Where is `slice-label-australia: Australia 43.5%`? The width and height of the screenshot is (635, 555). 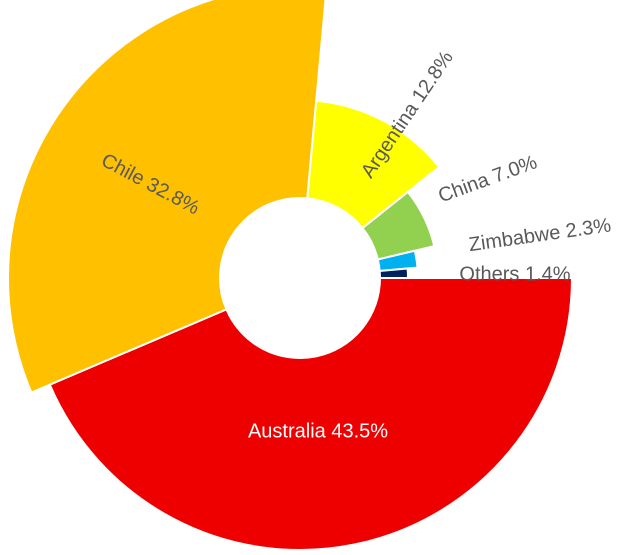 slice-label-australia: Australia 43.5% is located at coordinates (318, 431).